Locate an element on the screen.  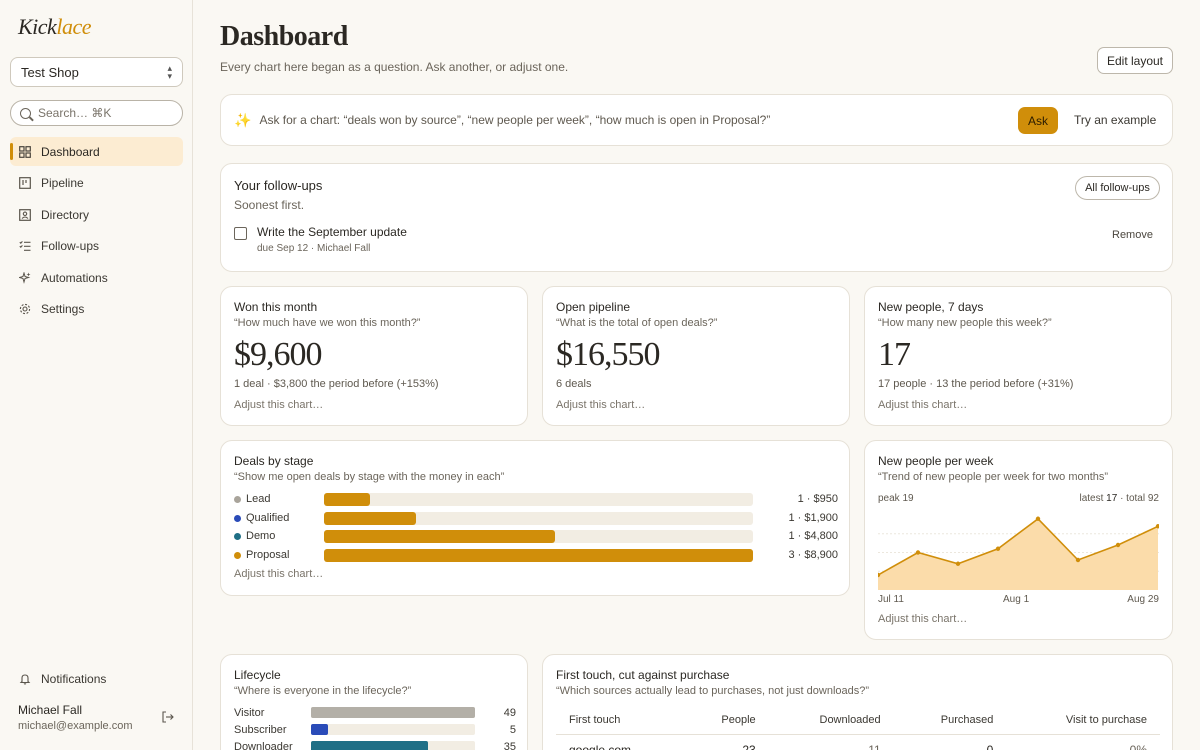
app-logo: Kicklace is located at coordinates (54, 27).